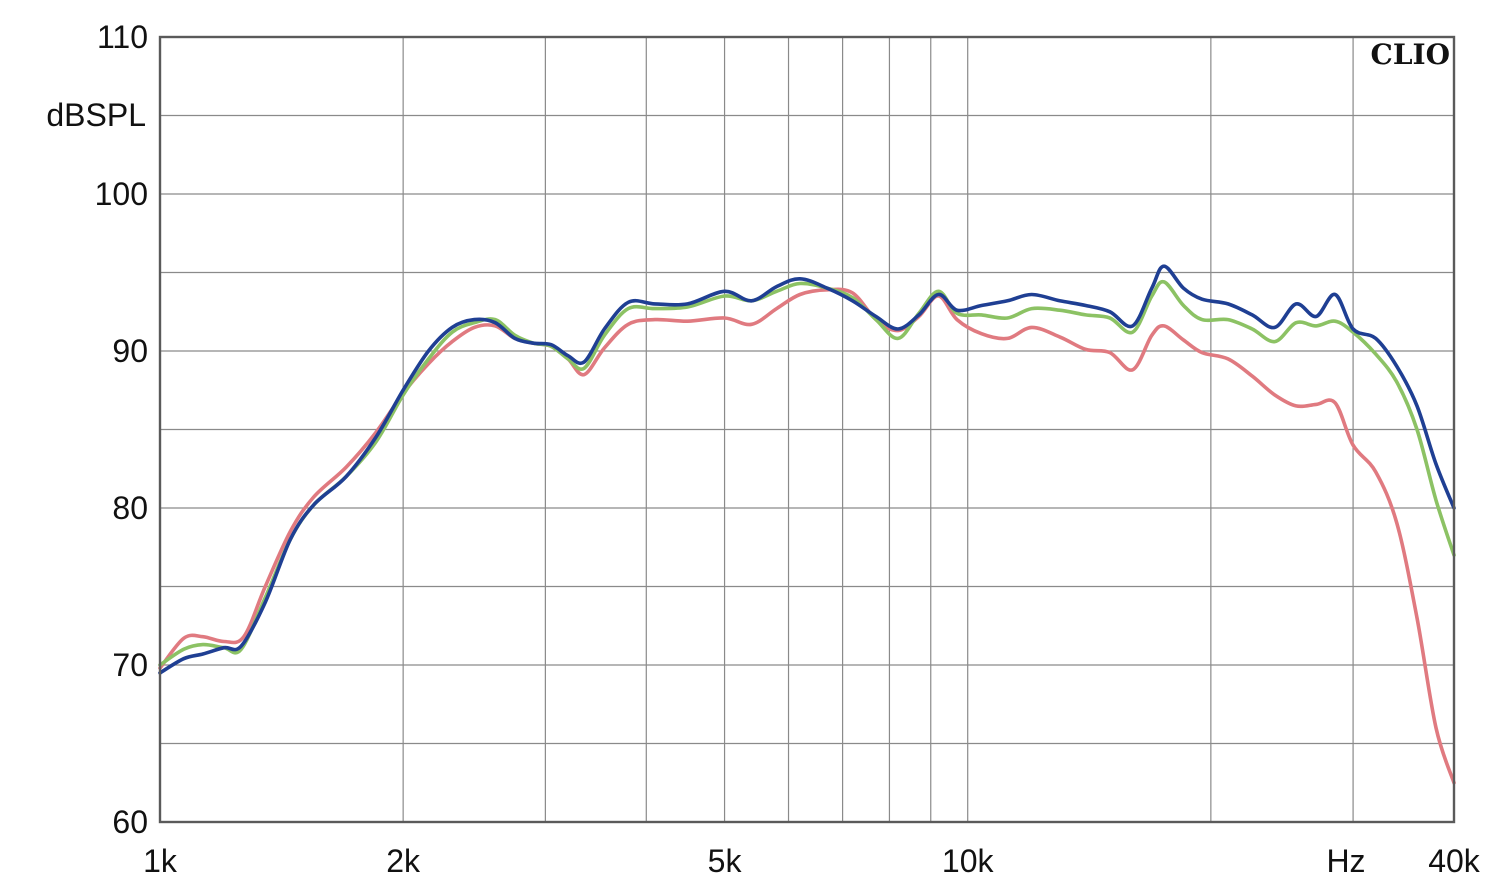  What do you see at coordinates (130, 822) in the screenshot?
I see `y-tick-label: 60` at bounding box center [130, 822].